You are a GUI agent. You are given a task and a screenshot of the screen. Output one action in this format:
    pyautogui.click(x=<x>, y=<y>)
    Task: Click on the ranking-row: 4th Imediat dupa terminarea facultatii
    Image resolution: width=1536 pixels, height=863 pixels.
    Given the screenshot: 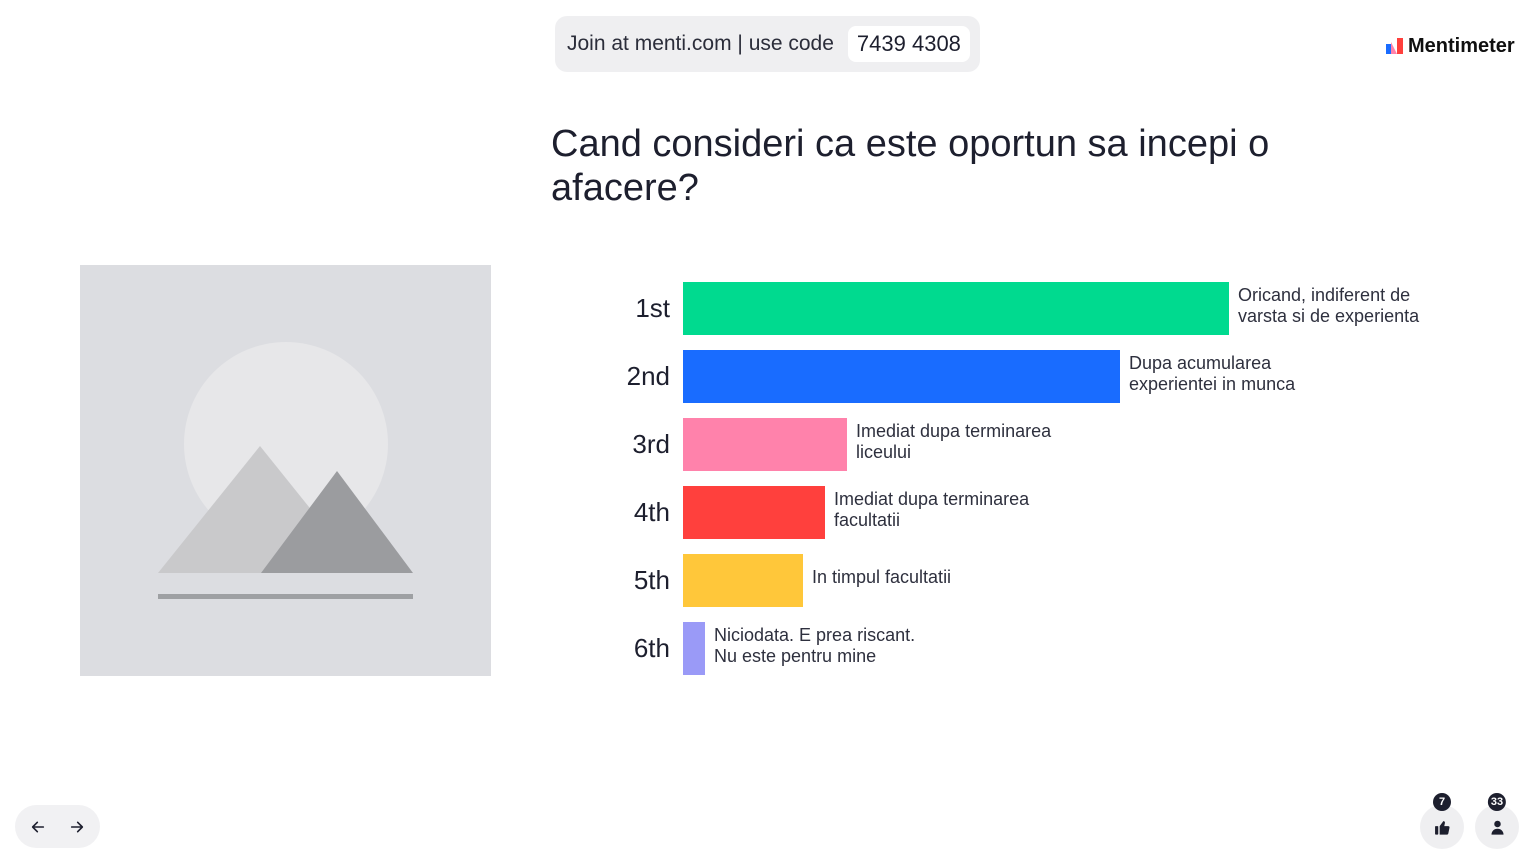 What is the action you would take?
    pyautogui.click(x=1030, y=512)
    